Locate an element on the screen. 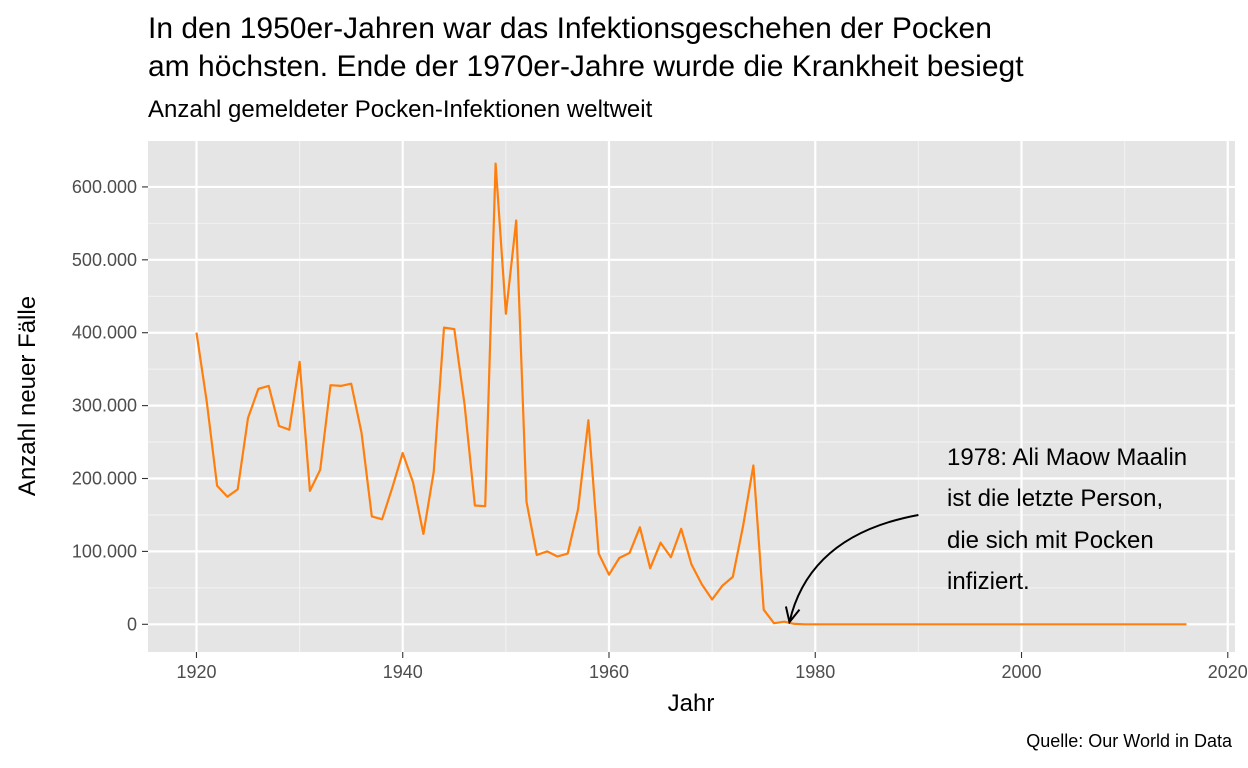 This screenshot has height=768, width=1248. y-tick-label-0: 0 is located at coordinates (132, 624).